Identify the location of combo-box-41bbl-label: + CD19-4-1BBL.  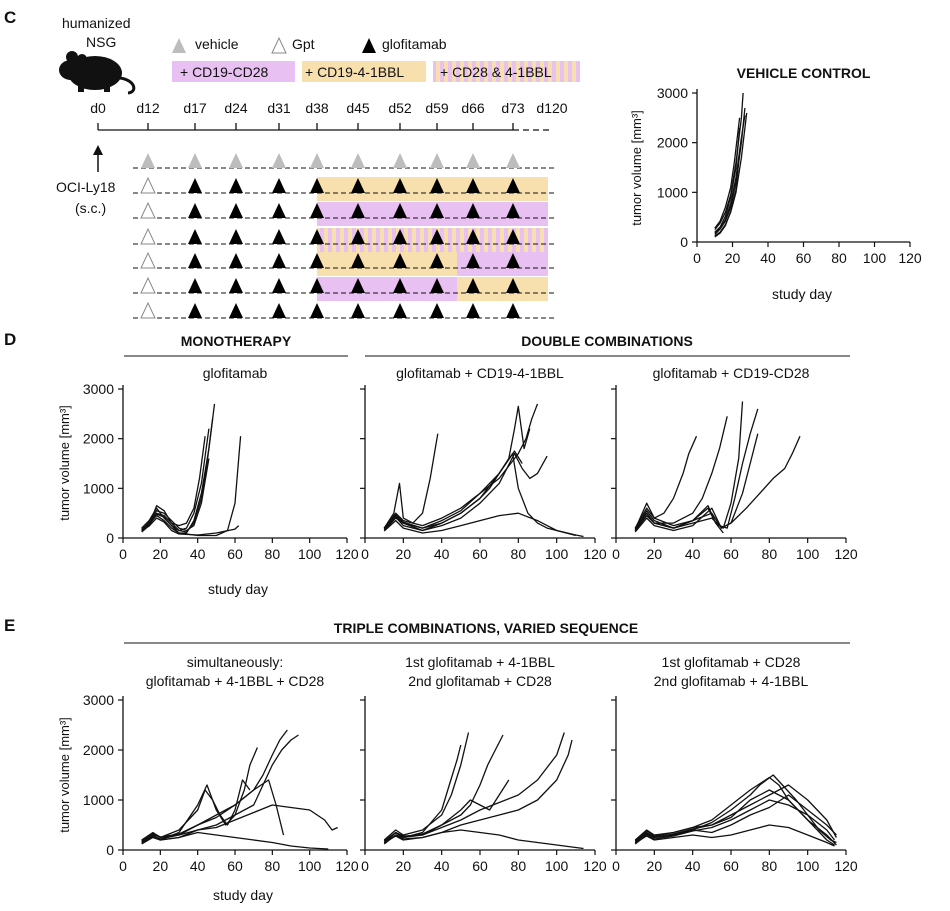
(354, 72).